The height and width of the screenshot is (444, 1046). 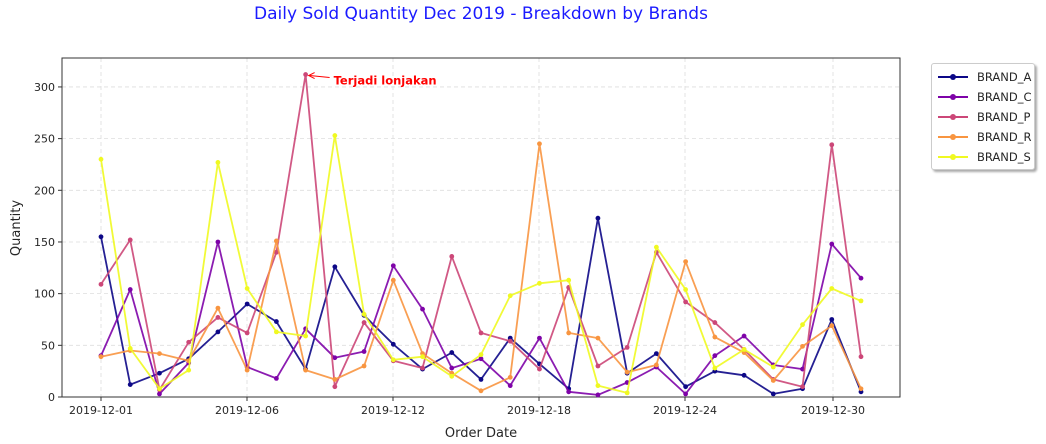 I want to click on svg-text: 100, so click(x=44, y=294).